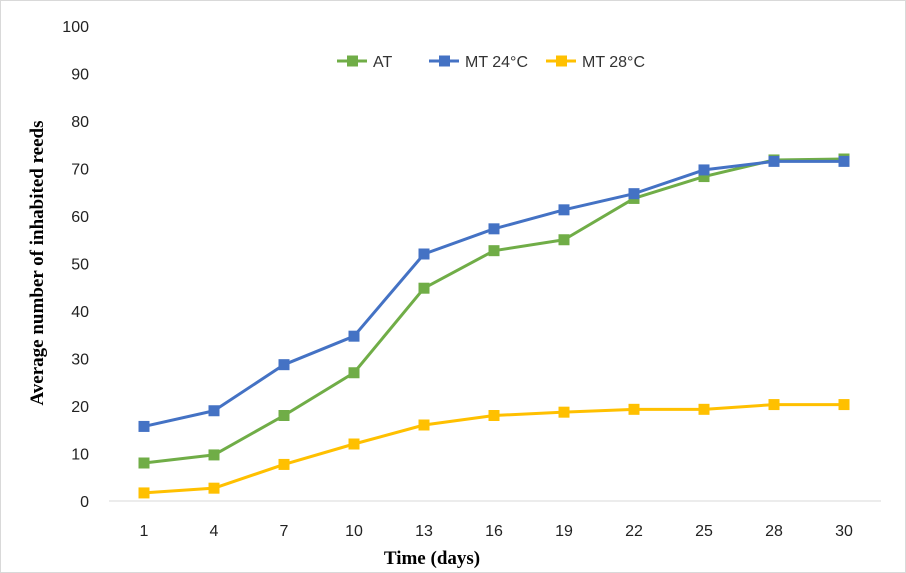 The image size is (906, 573). I want to click on y-tick-label: 70, so click(80, 170).